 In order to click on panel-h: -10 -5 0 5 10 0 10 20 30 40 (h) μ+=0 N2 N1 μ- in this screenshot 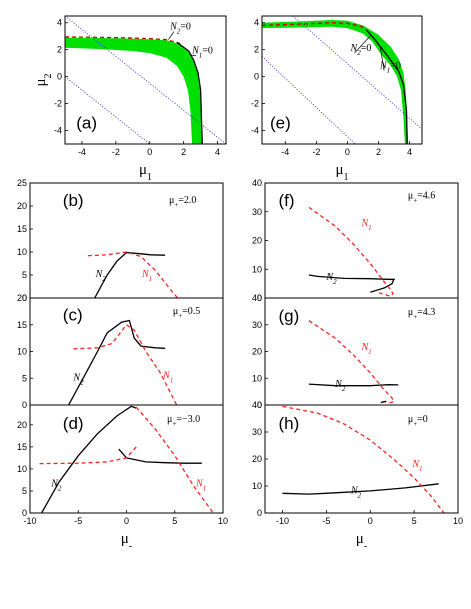, I will do `click(357, 476)`.